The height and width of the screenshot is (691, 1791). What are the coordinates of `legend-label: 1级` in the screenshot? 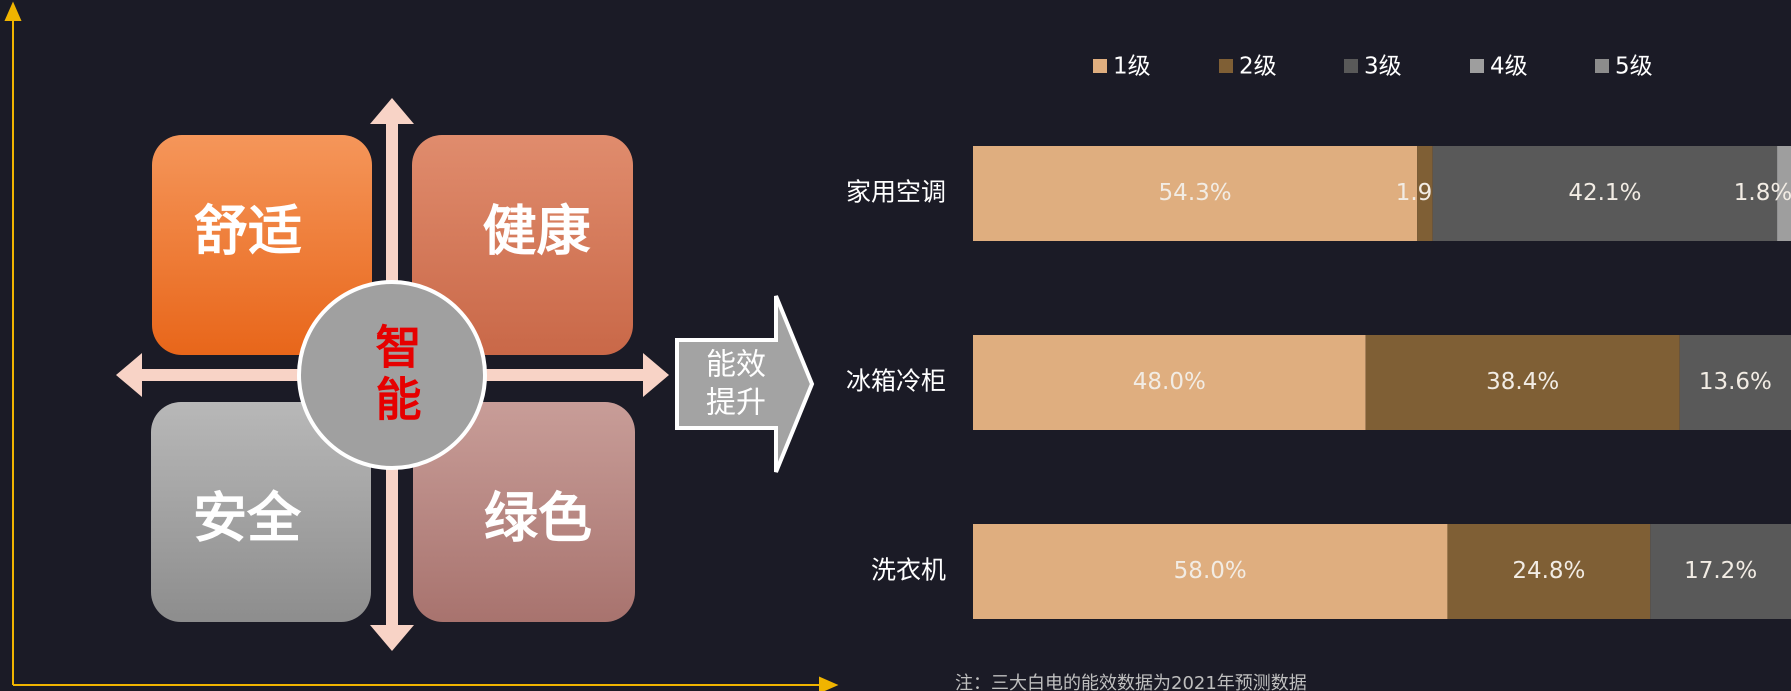 It's located at (1132, 67).